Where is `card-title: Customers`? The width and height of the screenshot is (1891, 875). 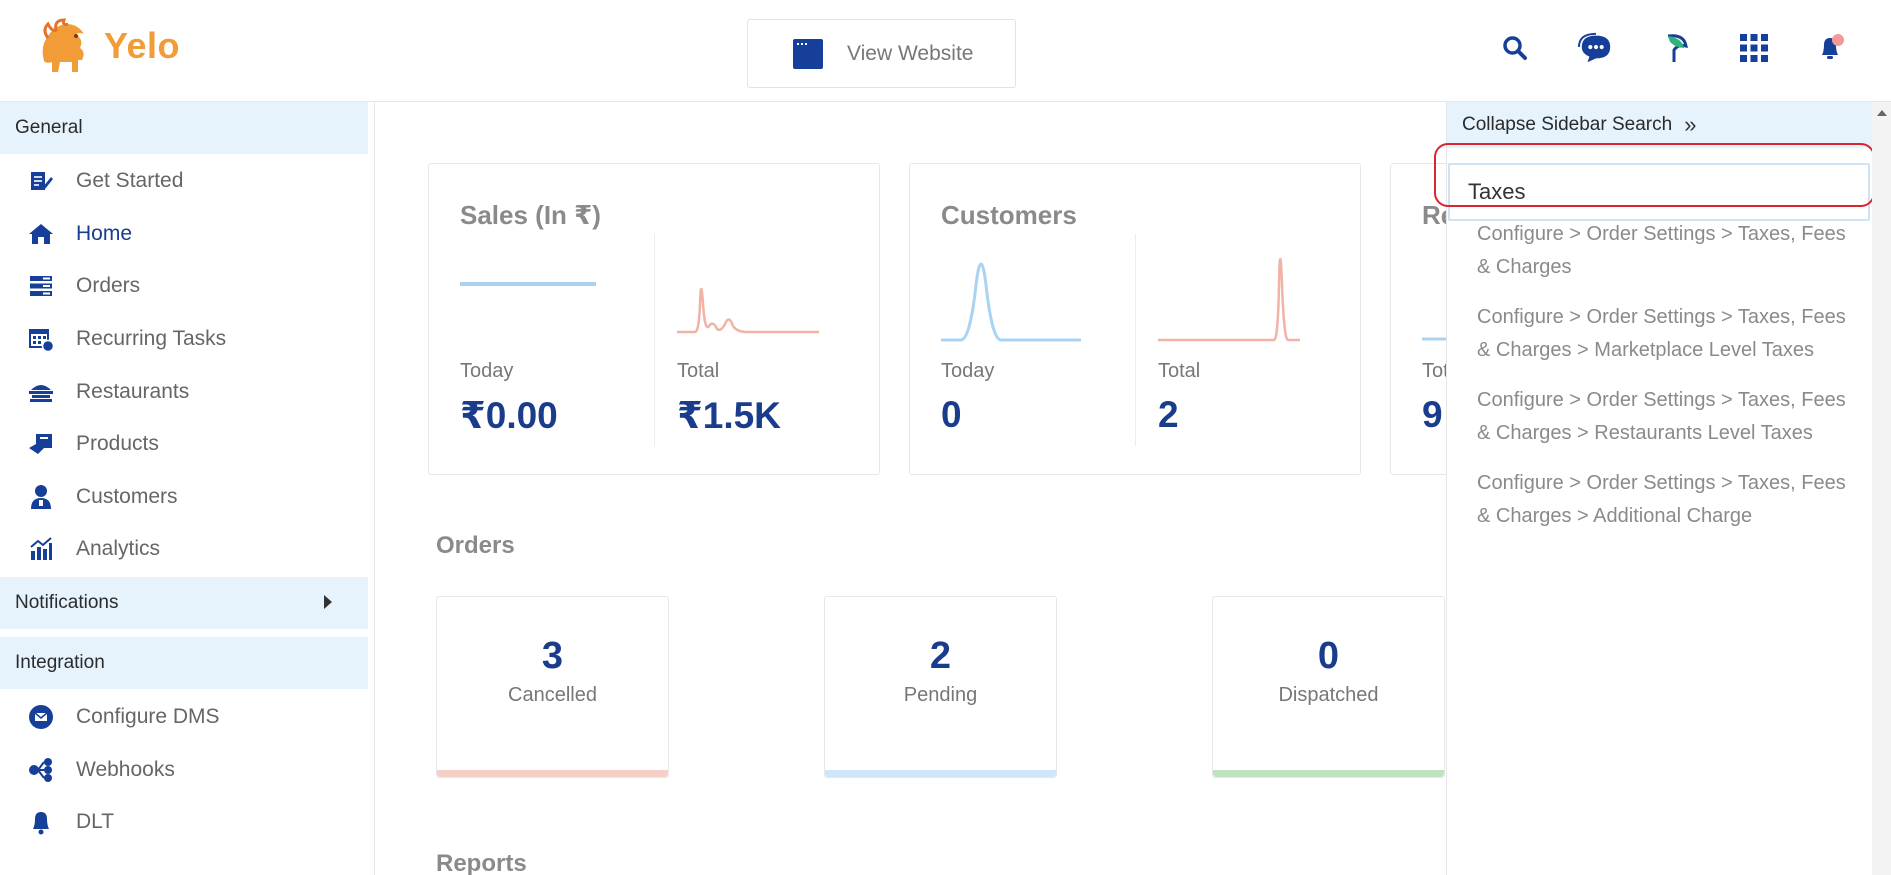
card-title: Customers is located at coordinates (1009, 215).